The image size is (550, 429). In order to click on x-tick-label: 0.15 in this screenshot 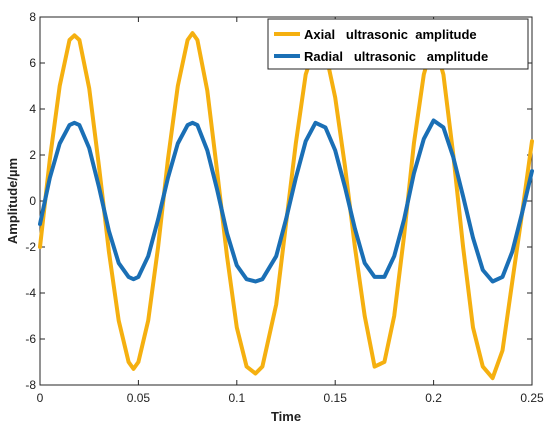, I will do `click(336, 398)`.